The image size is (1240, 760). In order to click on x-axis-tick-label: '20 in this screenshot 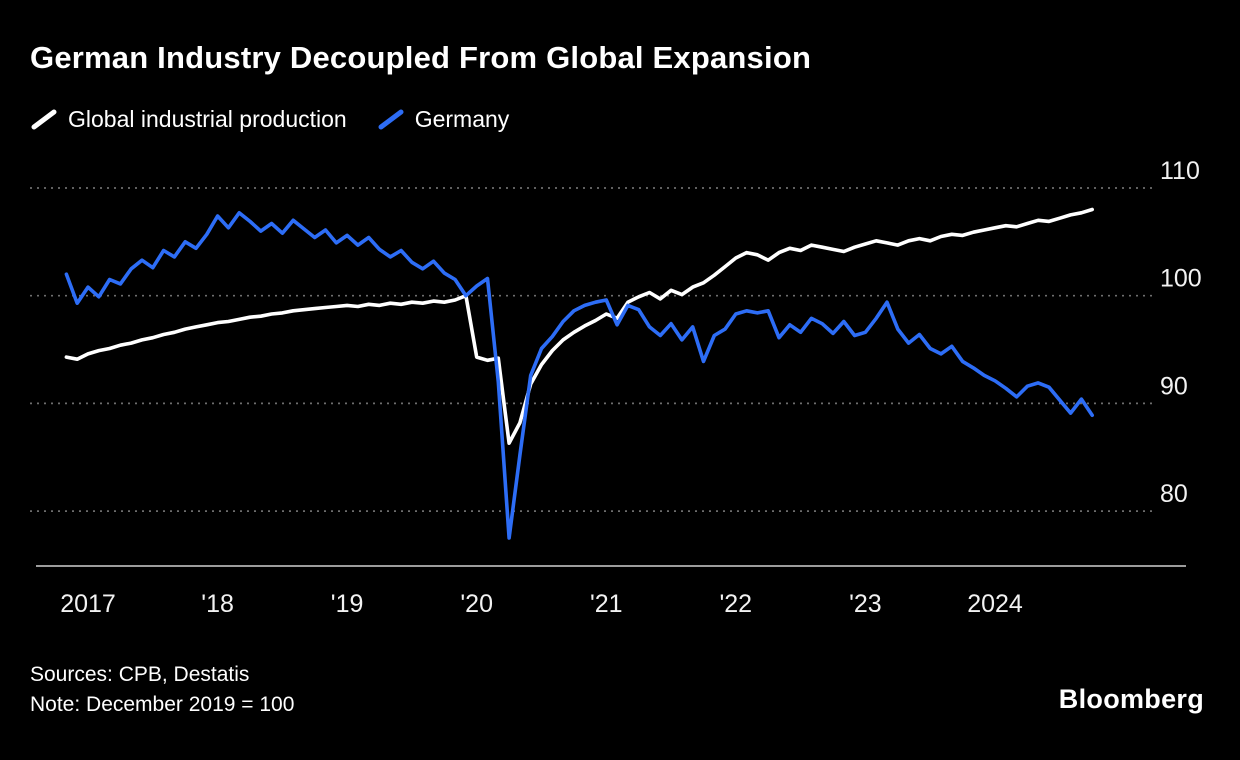, I will do `click(476, 604)`.